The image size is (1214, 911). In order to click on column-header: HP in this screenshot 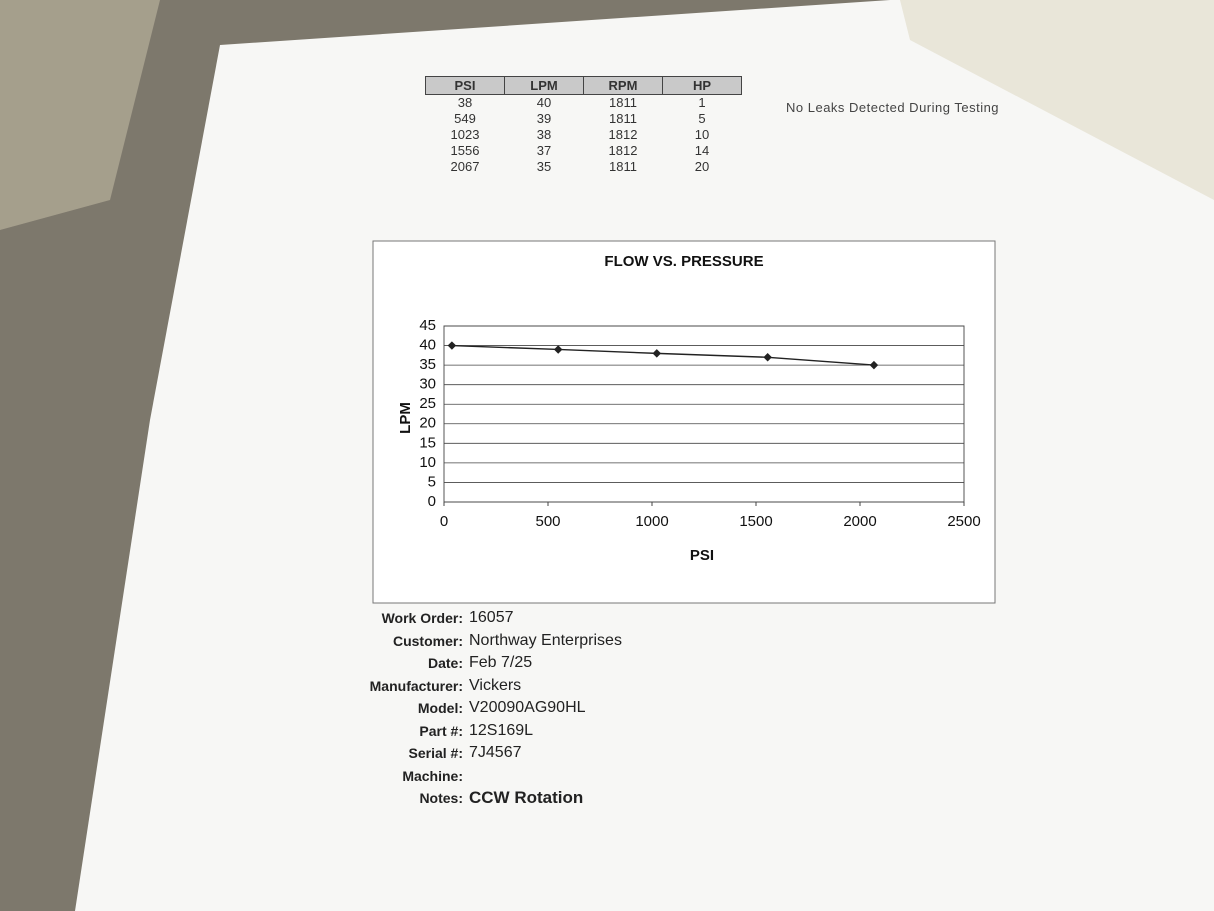, I will do `click(702, 85)`.